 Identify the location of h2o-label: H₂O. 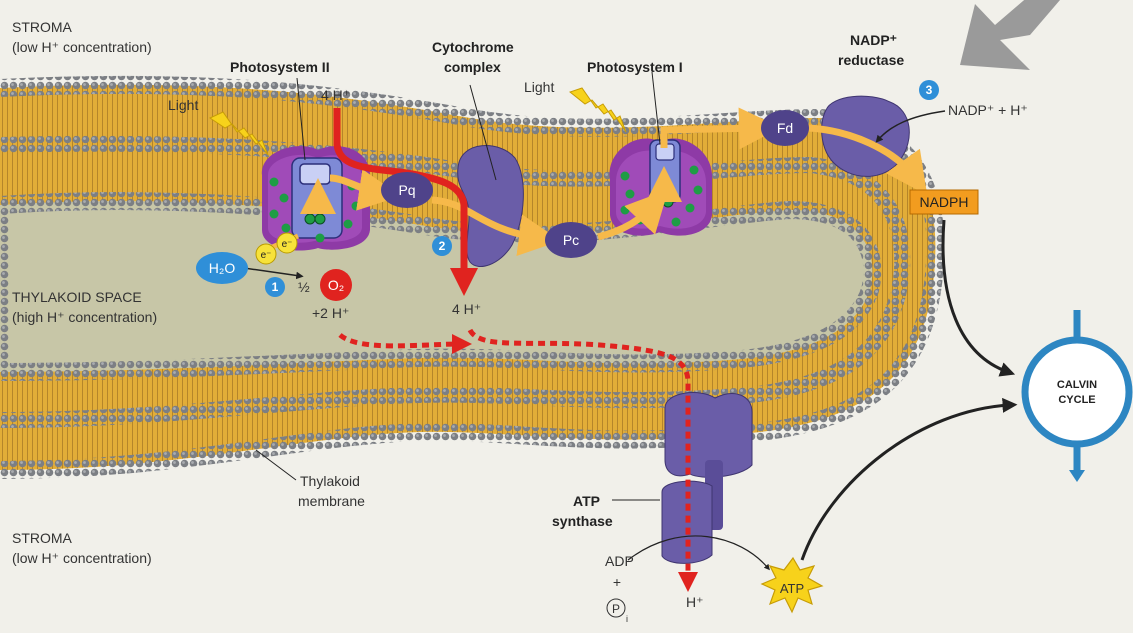
(222, 268).